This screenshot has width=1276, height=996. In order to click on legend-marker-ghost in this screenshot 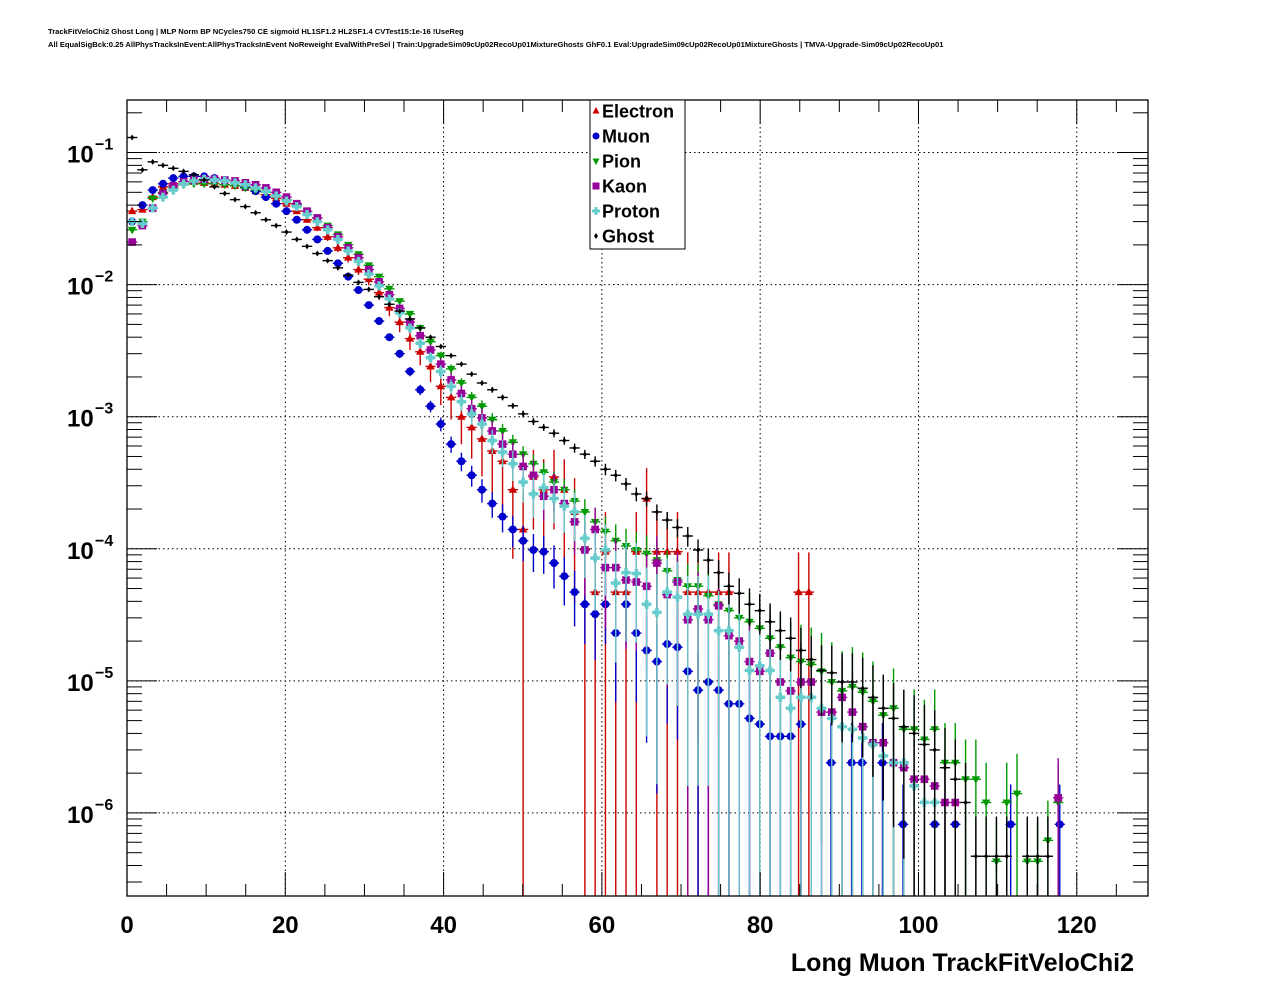, I will do `click(596, 236)`.